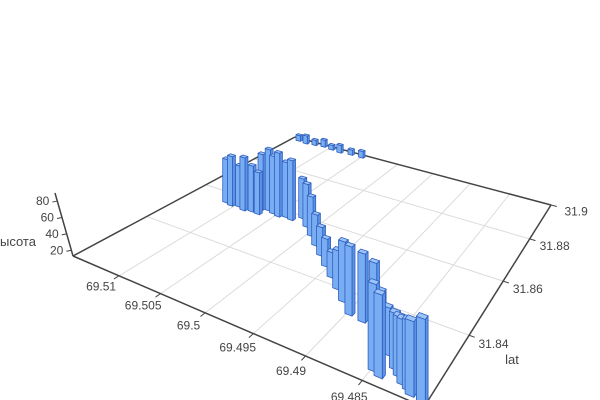  Describe the element at coordinates (57, 250) in the screenshot. I see `z-tick-label: 20` at that location.